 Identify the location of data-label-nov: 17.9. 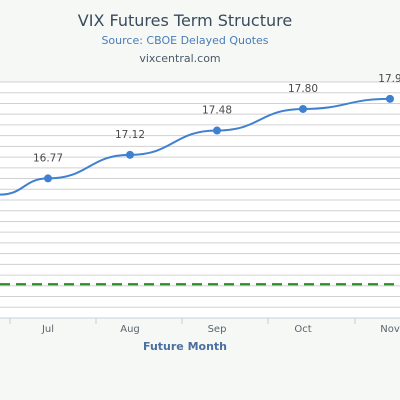
(389, 79).